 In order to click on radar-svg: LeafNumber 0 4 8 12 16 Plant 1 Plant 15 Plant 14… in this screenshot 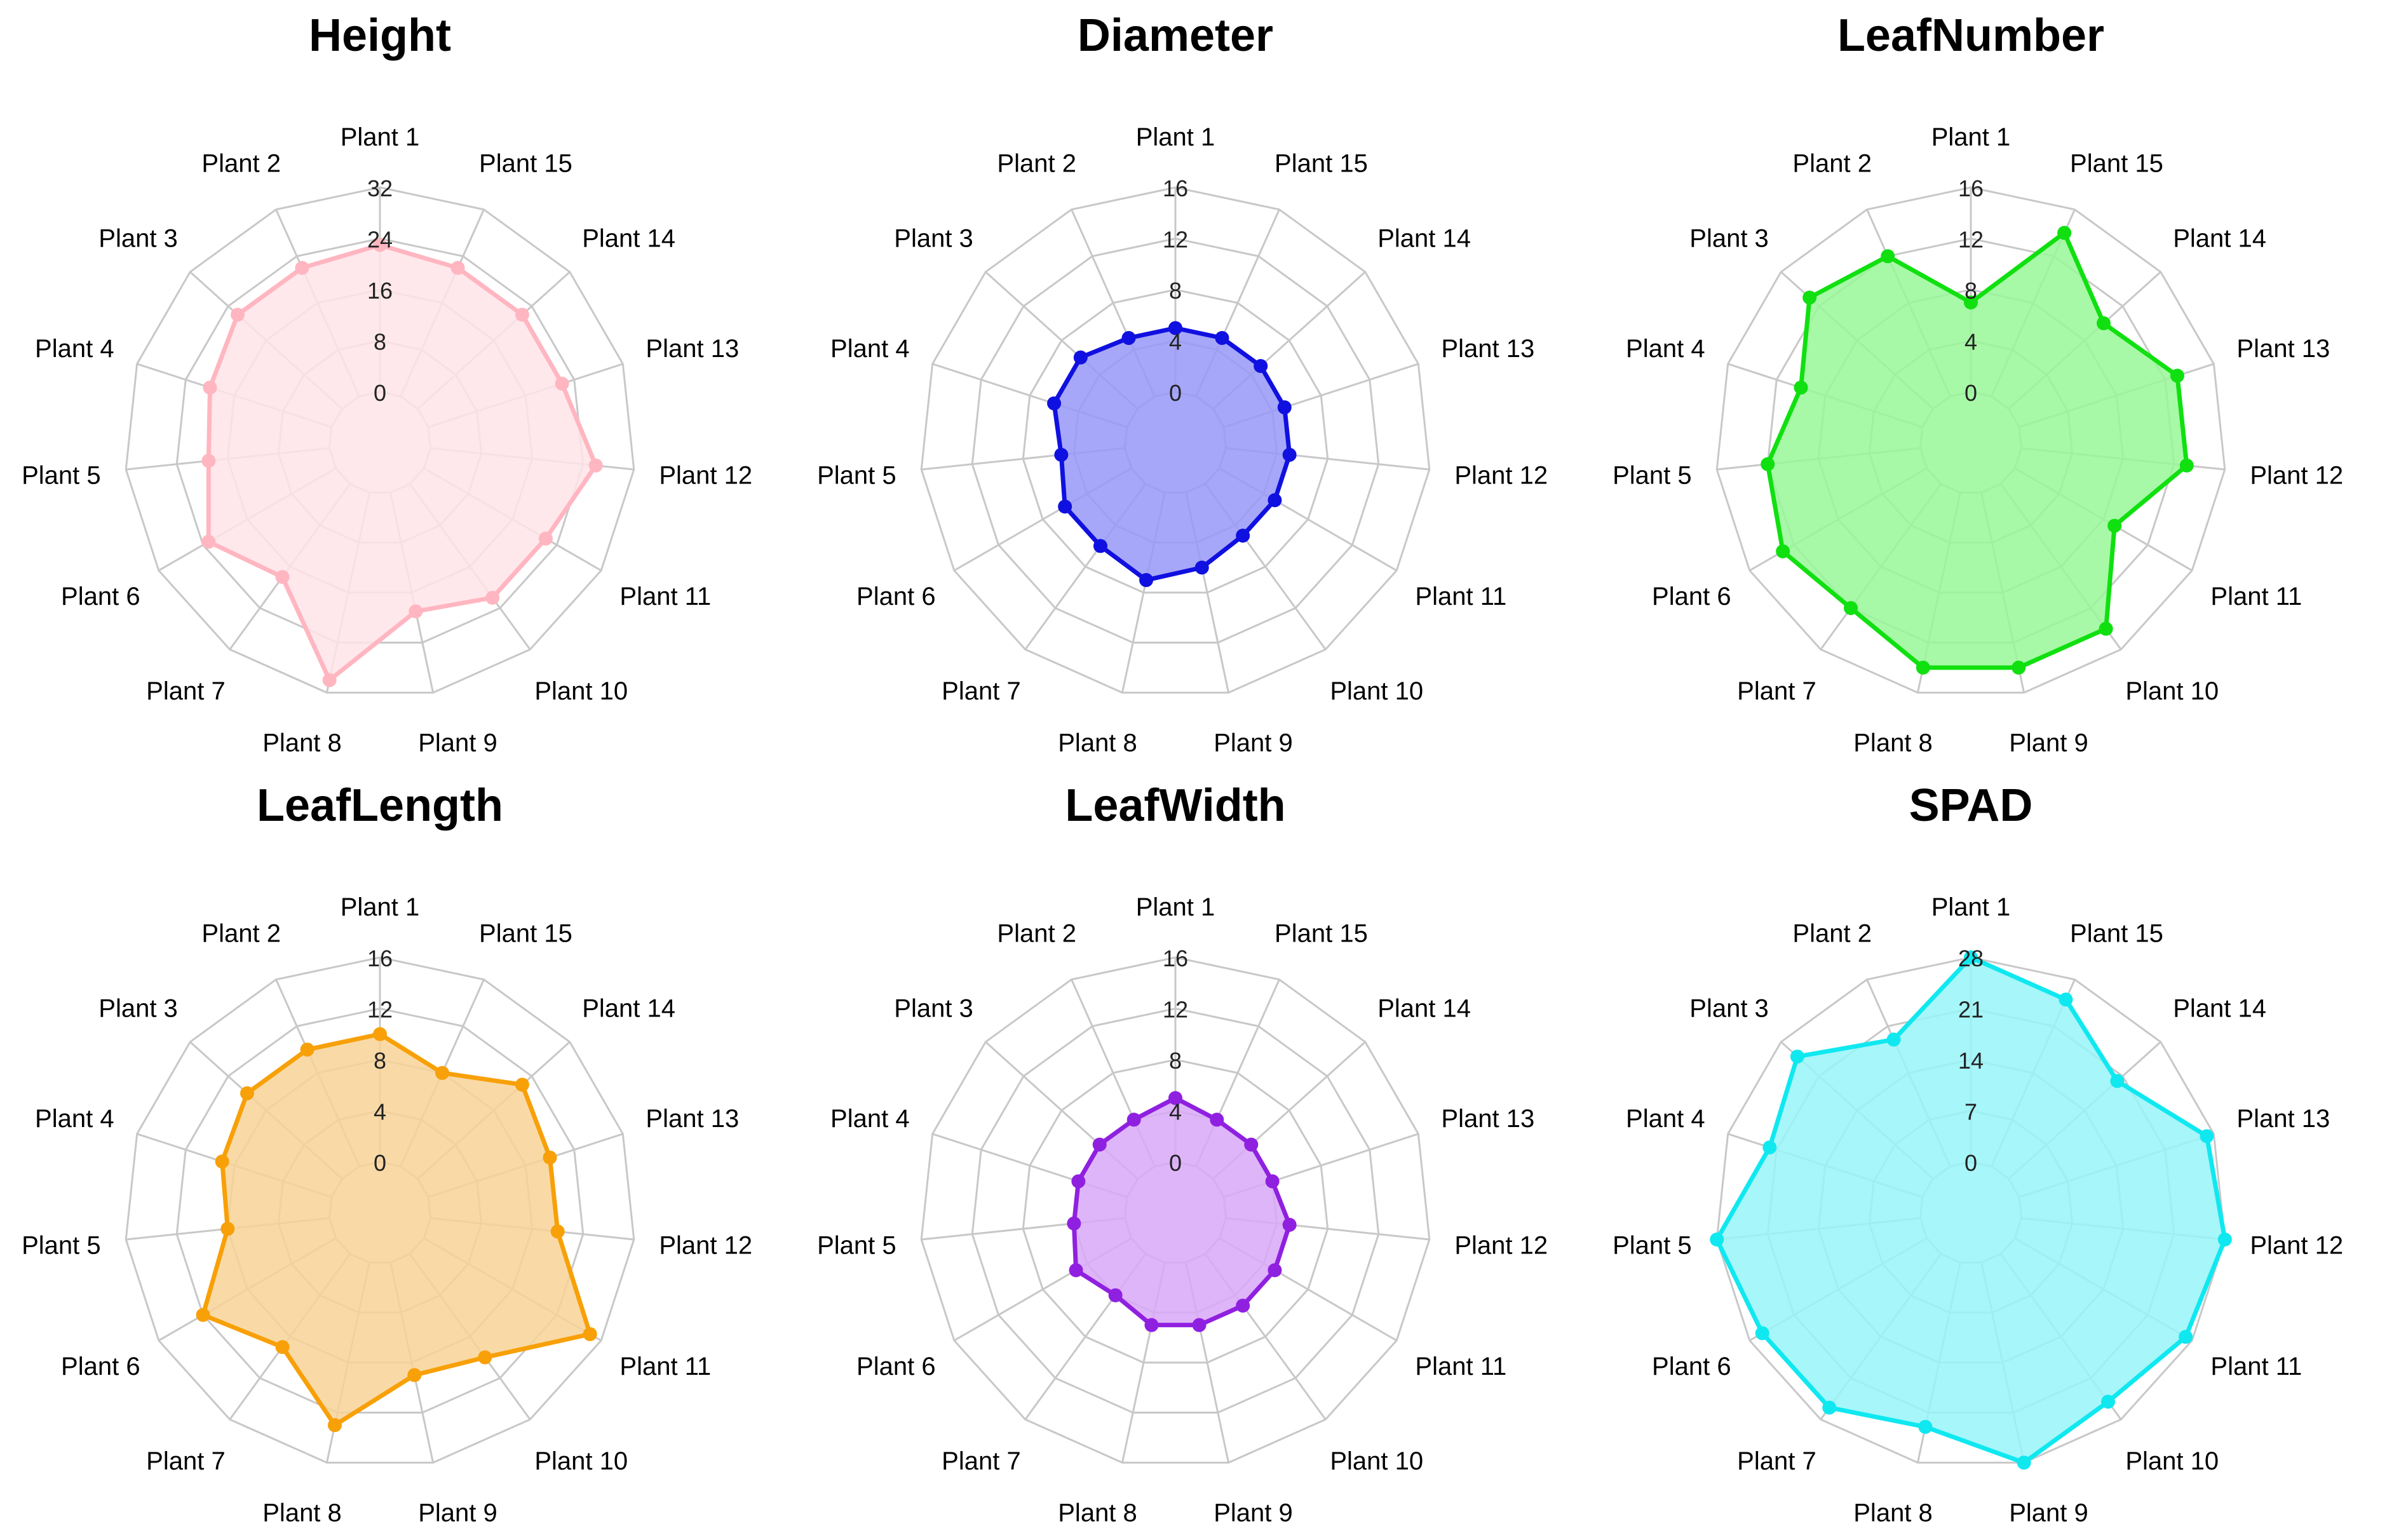, I will do `click(1978, 383)`.